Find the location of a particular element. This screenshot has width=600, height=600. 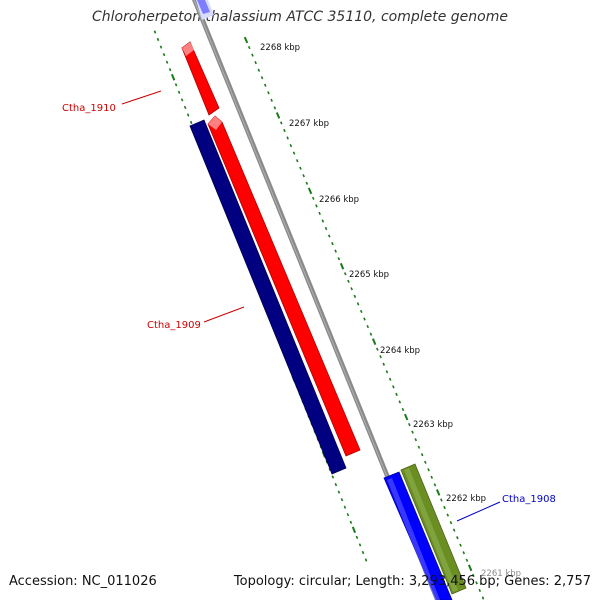

ruler-label: 2261 kbp is located at coordinates (501, 574).